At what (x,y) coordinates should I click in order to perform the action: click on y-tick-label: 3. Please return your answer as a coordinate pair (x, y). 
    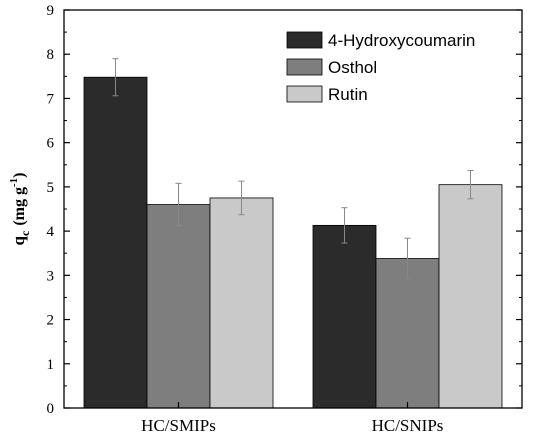
    Looking at the image, I should click on (51, 276).